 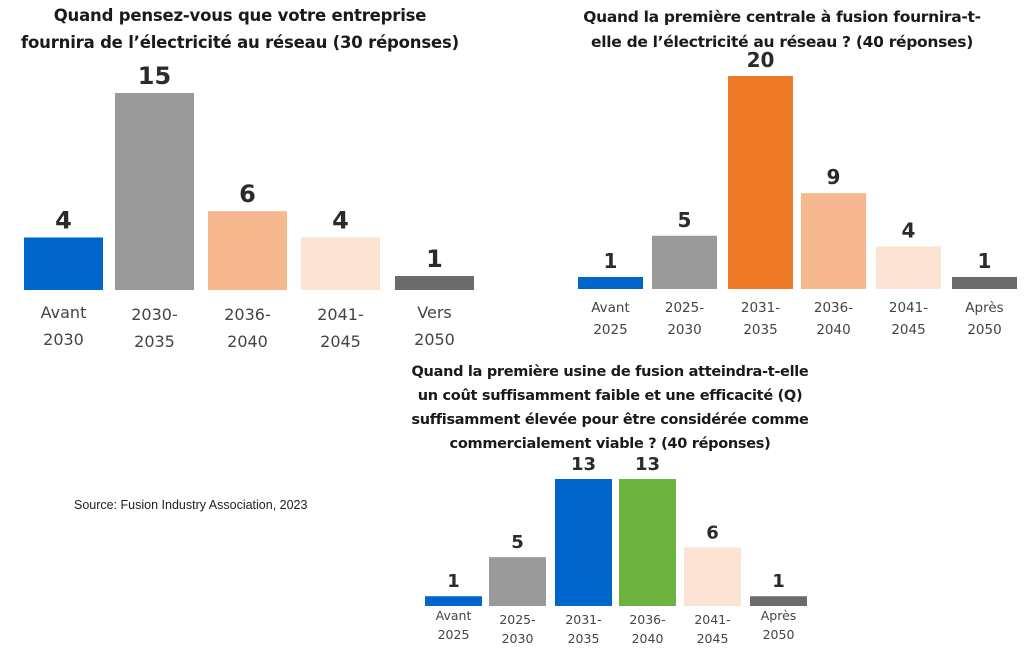 What do you see at coordinates (247, 341) in the screenshot?
I see `chart-1-category-label: 2040` at bounding box center [247, 341].